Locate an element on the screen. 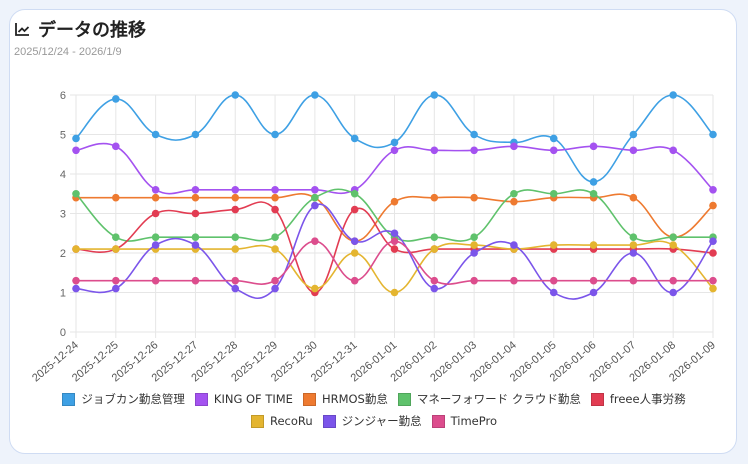  y-tick-label: 5 is located at coordinates (63, 136).